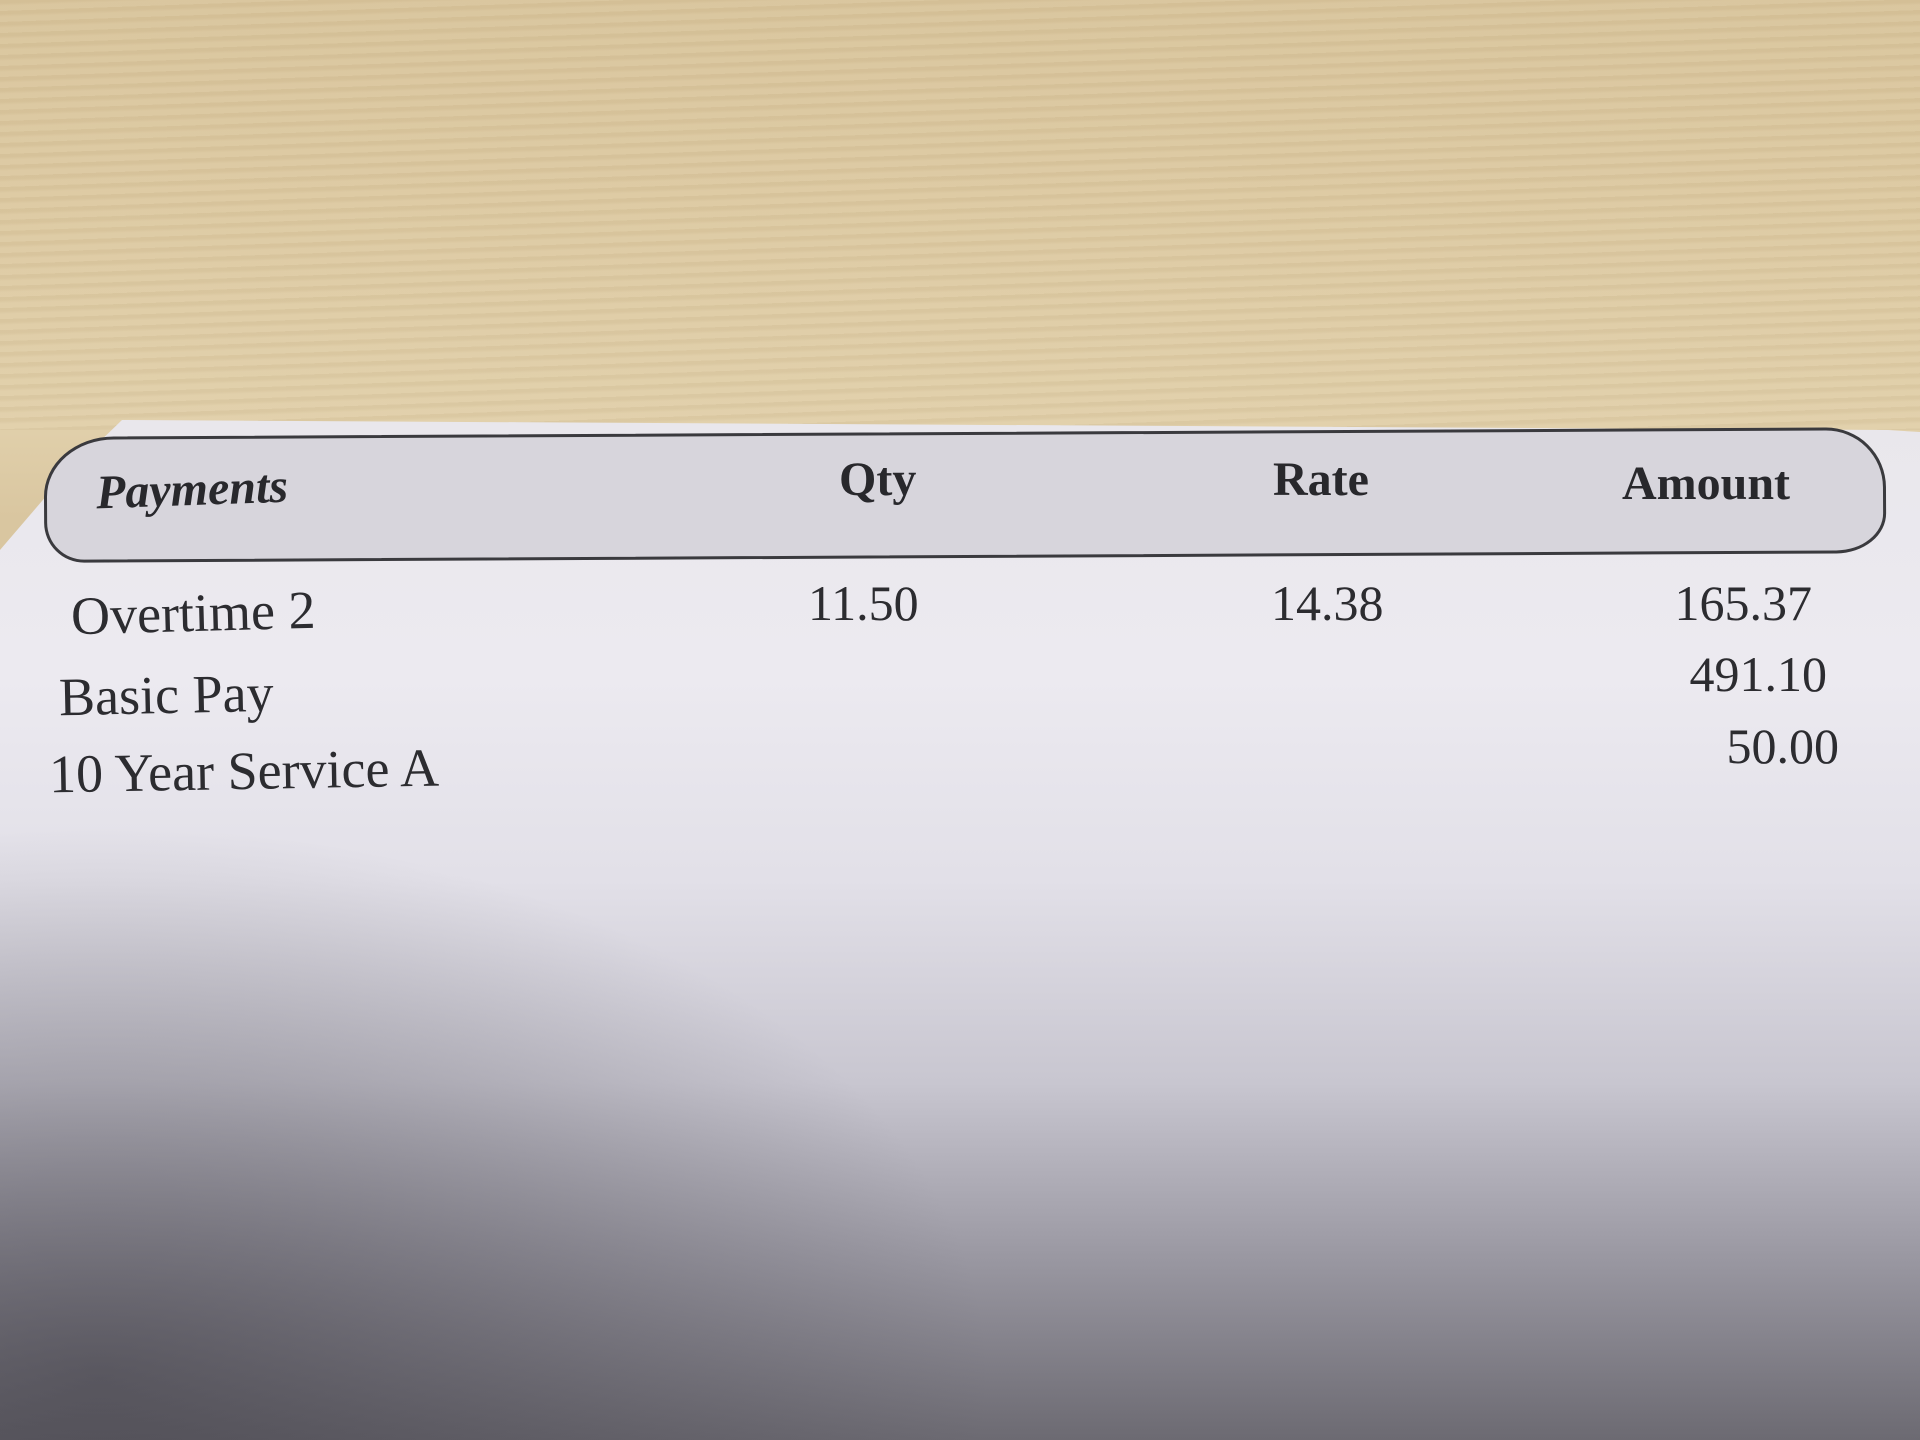  What do you see at coordinates (1327, 603) in the screenshot?
I see `rate-value: 14.38` at bounding box center [1327, 603].